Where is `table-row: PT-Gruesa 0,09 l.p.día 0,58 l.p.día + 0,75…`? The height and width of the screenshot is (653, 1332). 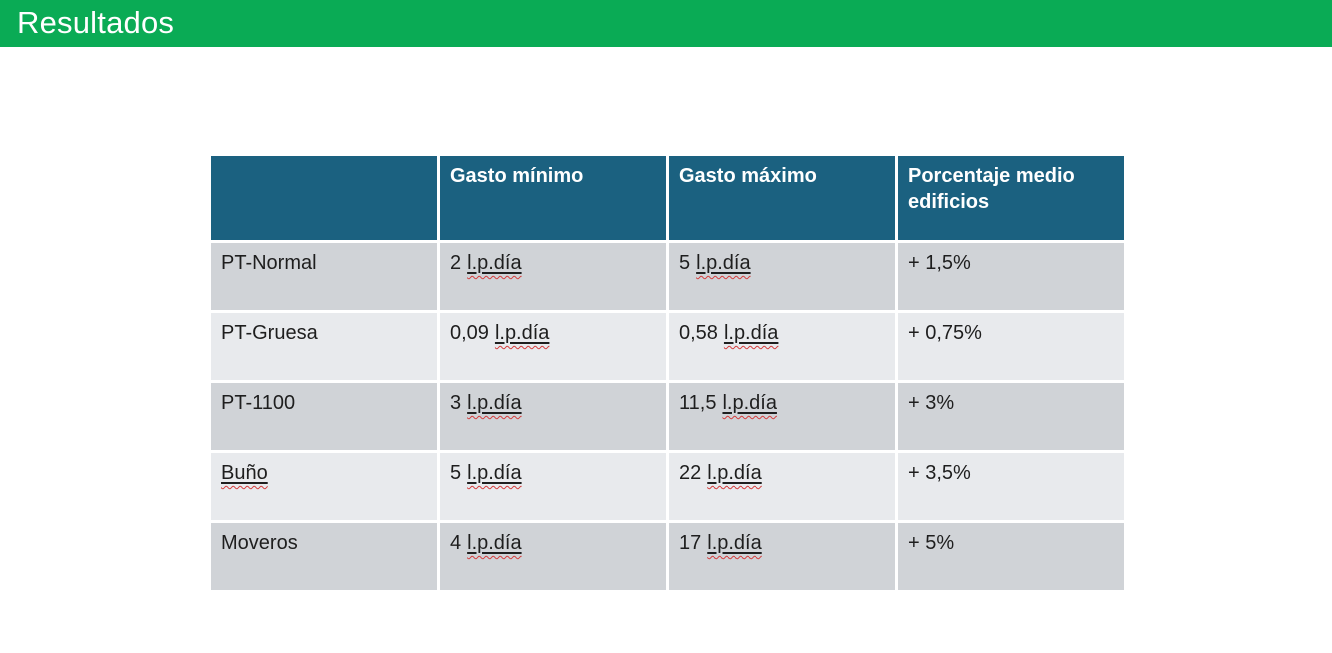 table-row: PT-Gruesa 0,09 l.p.día 0,58 l.p.día + 0,75… is located at coordinates (667, 346).